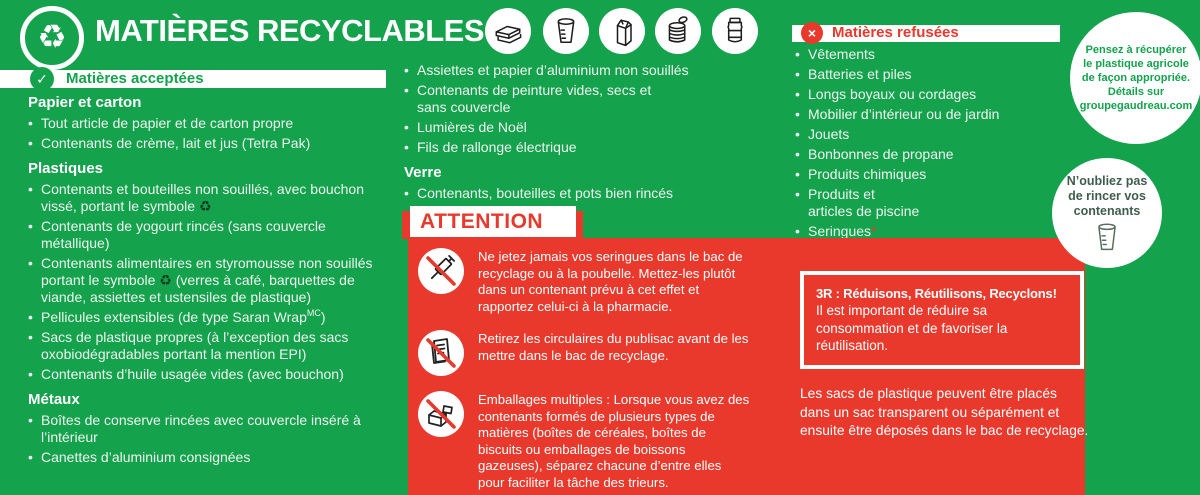 The width and height of the screenshot is (1200, 495). I want to click on section-heading: Verre, so click(423, 172).